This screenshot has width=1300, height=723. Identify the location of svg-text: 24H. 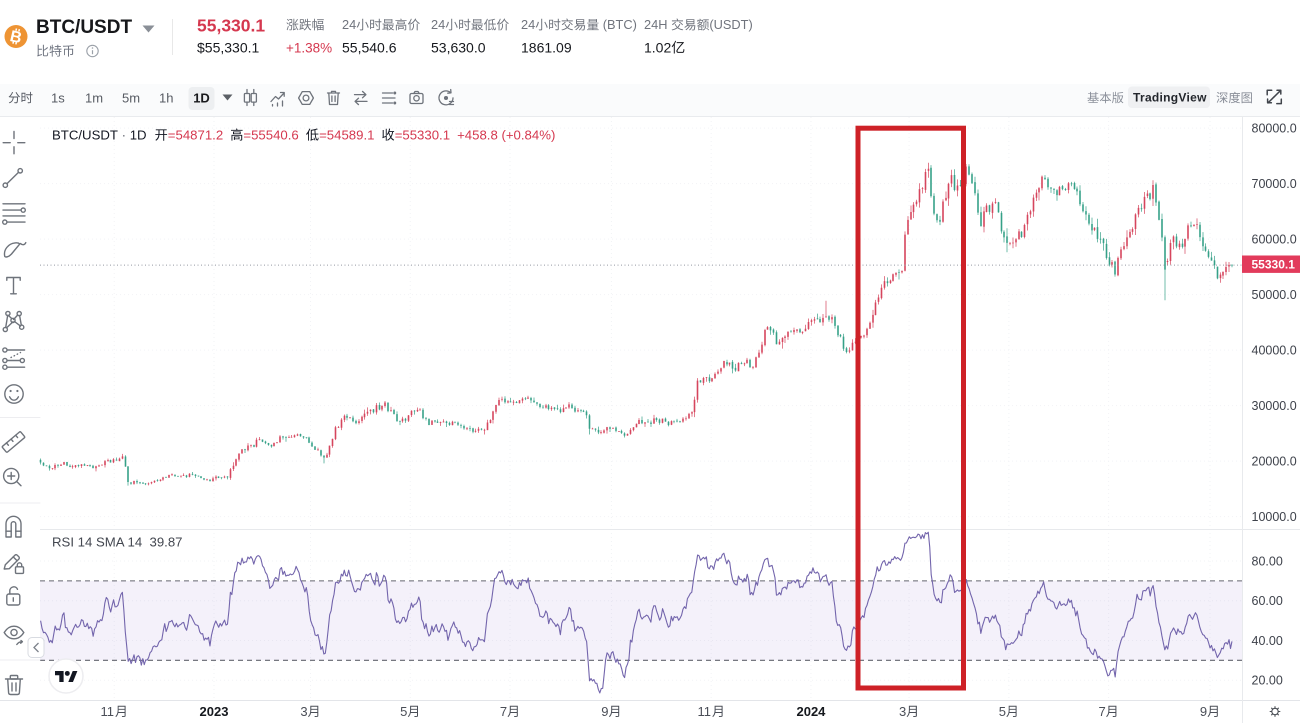
(657, 24).